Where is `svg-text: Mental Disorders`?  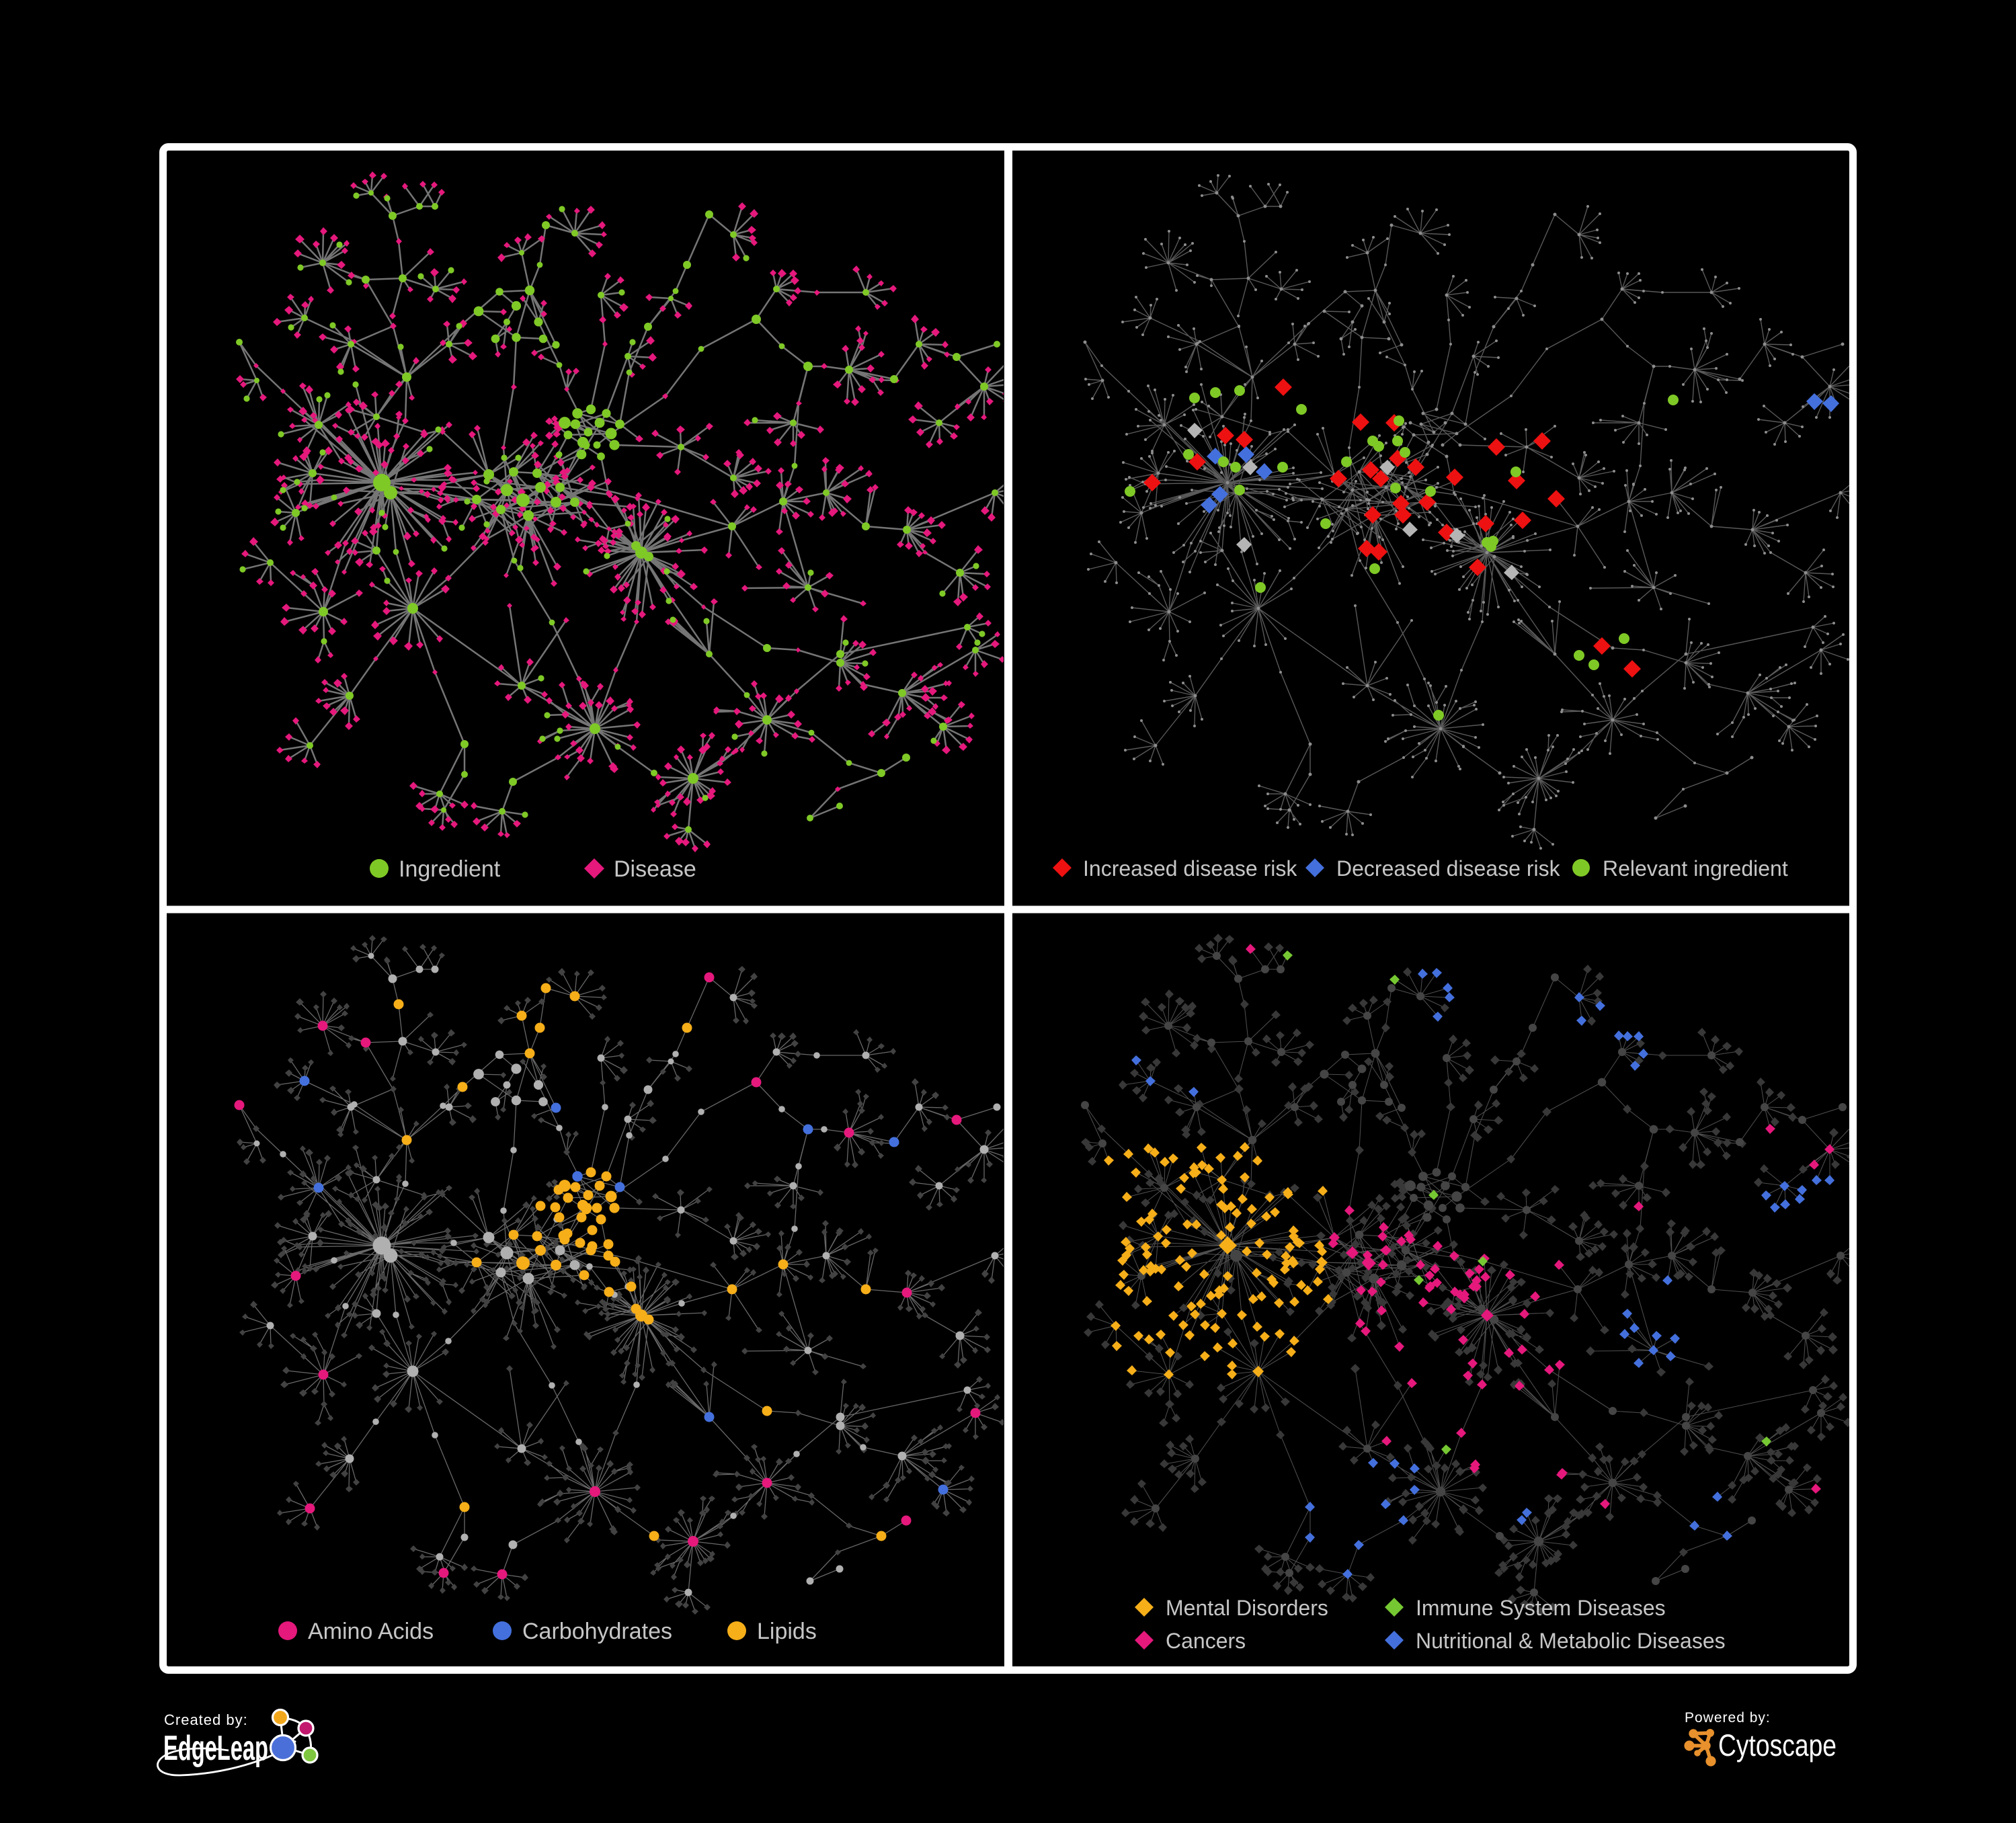 svg-text: Mental Disorders is located at coordinates (1247, 1608).